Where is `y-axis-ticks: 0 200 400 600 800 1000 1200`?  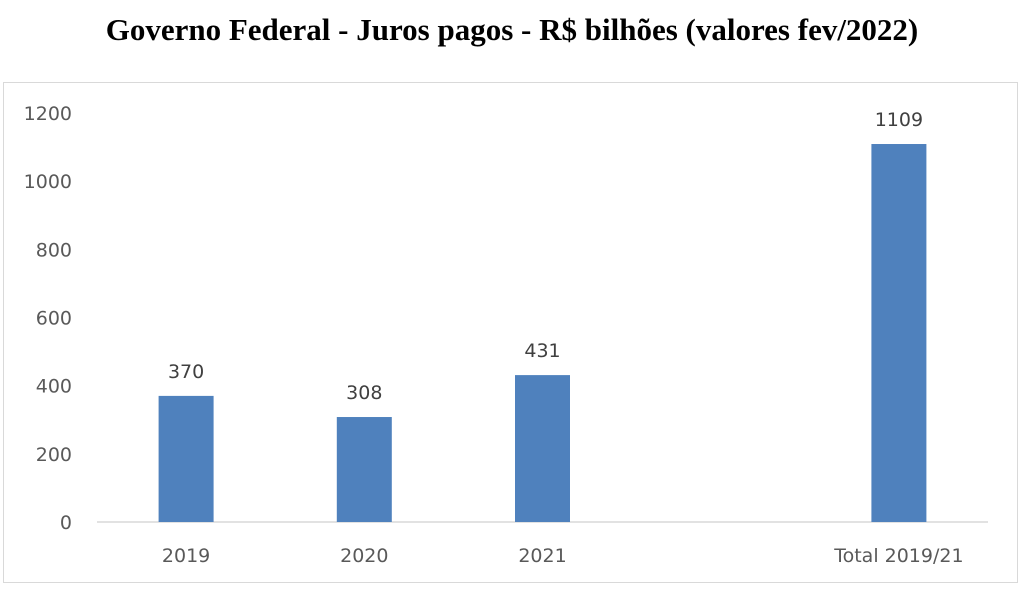
y-axis-ticks: 0 200 400 600 800 1000 1200 is located at coordinates (48, 318).